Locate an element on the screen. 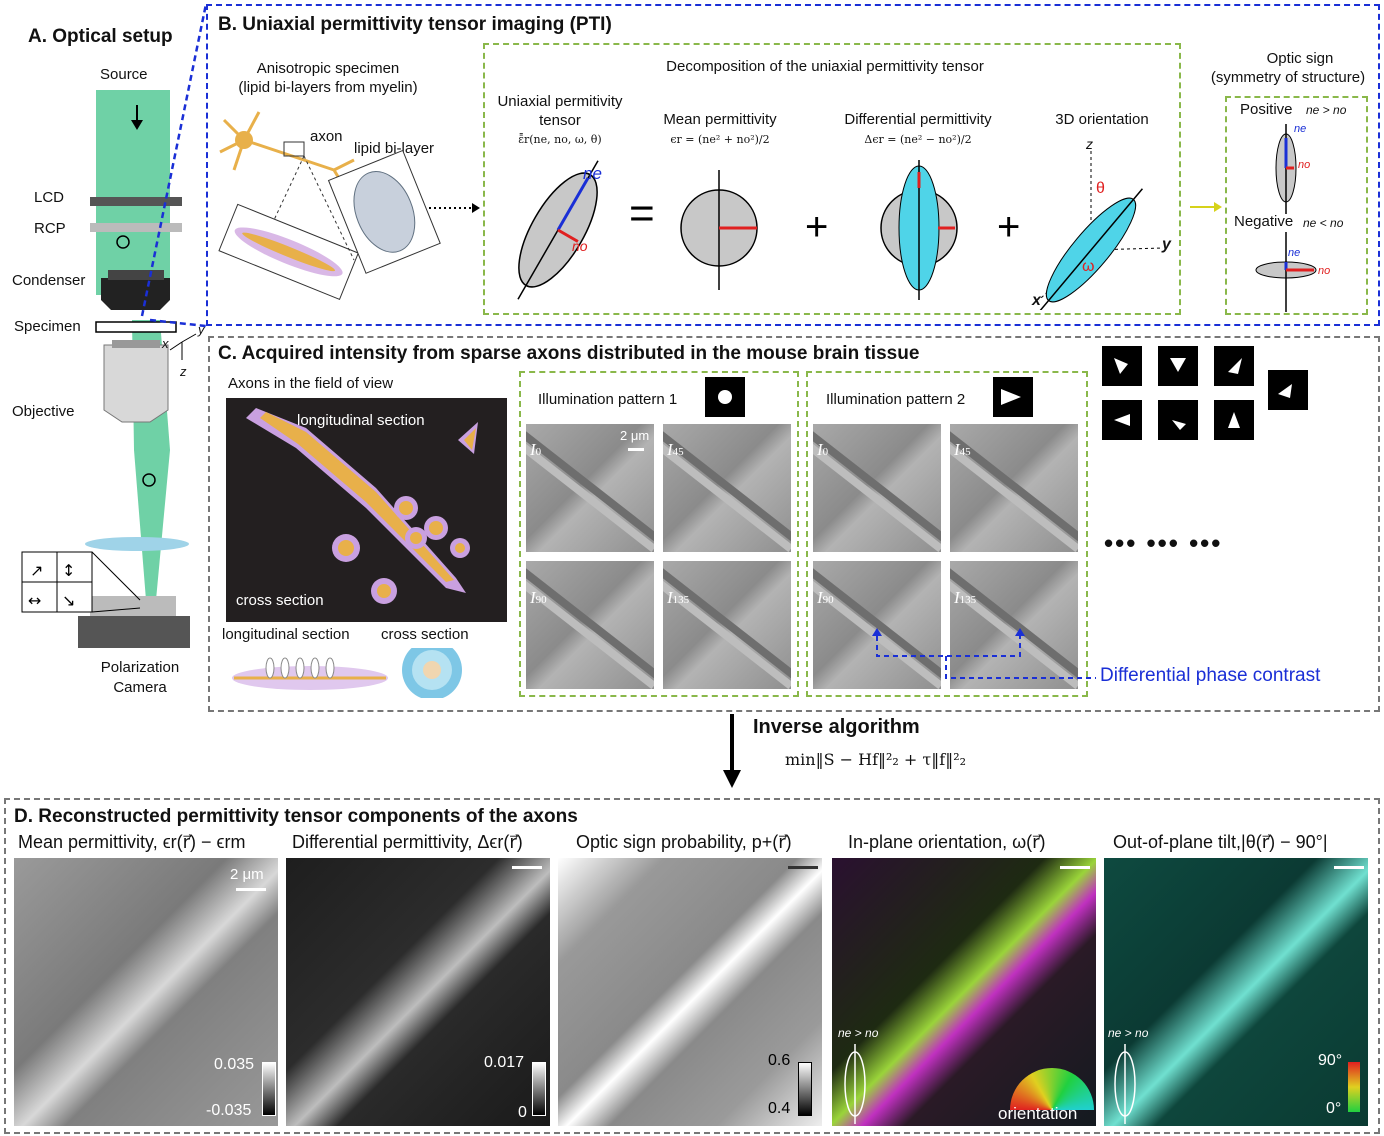  no-label: no is located at coordinates (580, 246).